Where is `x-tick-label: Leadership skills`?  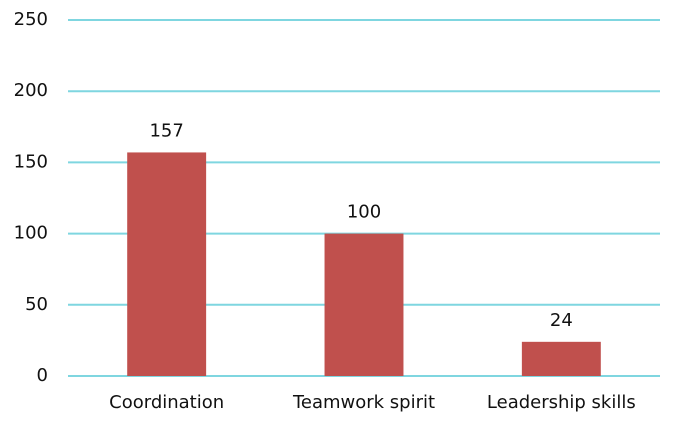 x-tick-label: Leadership skills is located at coordinates (561, 402).